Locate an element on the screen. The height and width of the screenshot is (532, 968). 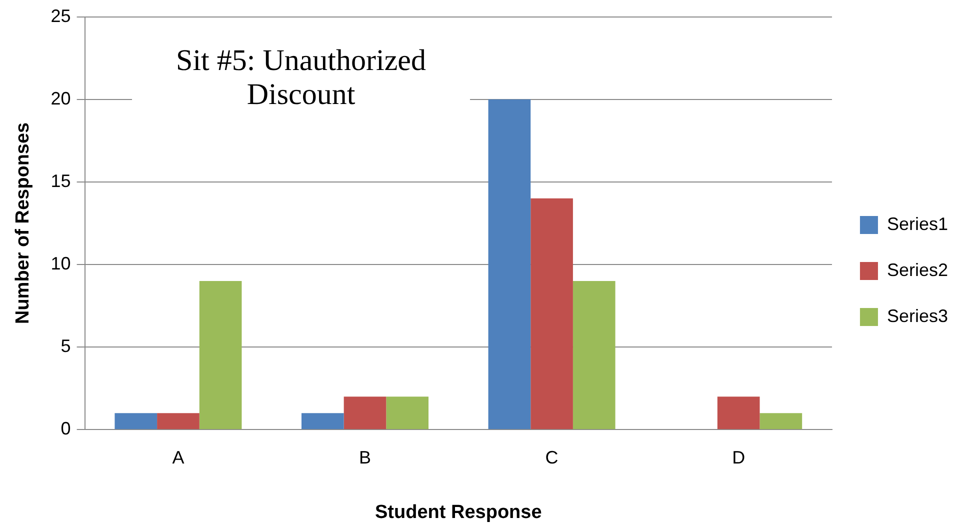
y-tick-label: 15 is located at coordinates (60, 180).